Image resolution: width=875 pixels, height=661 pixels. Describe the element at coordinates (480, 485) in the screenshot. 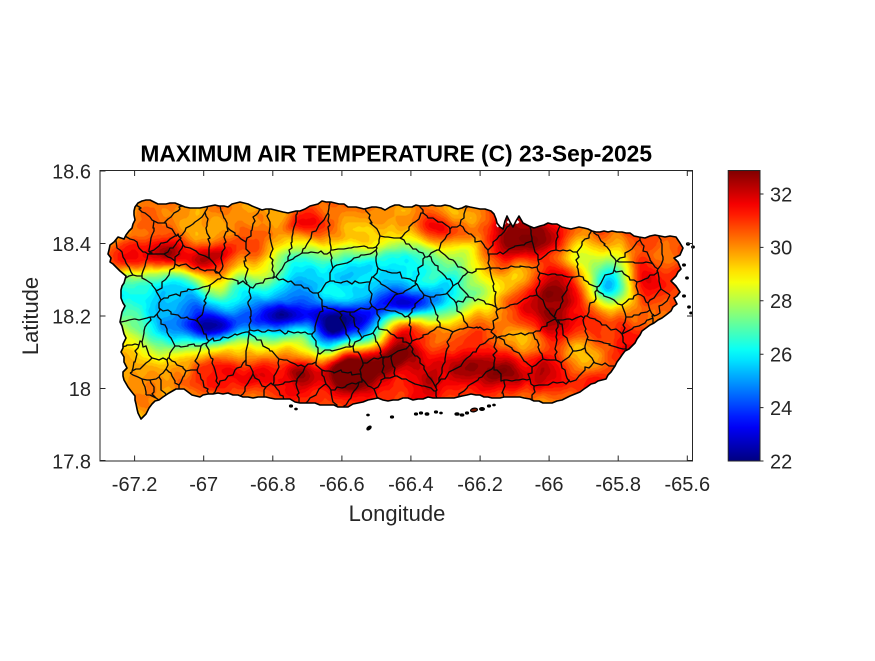

I see `svg-text: -66.2` at that location.